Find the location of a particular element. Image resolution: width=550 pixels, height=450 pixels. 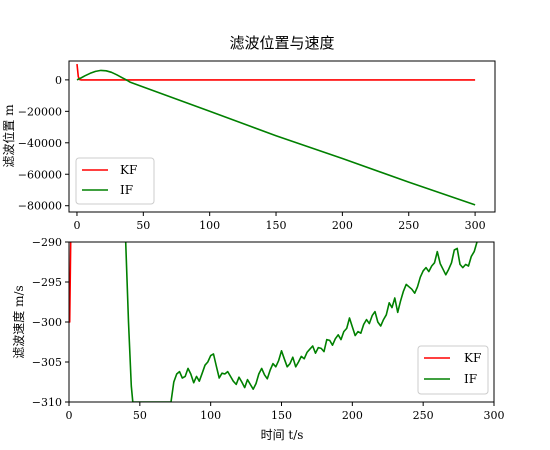

y-tick-label: −60000 is located at coordinates (40, 174).